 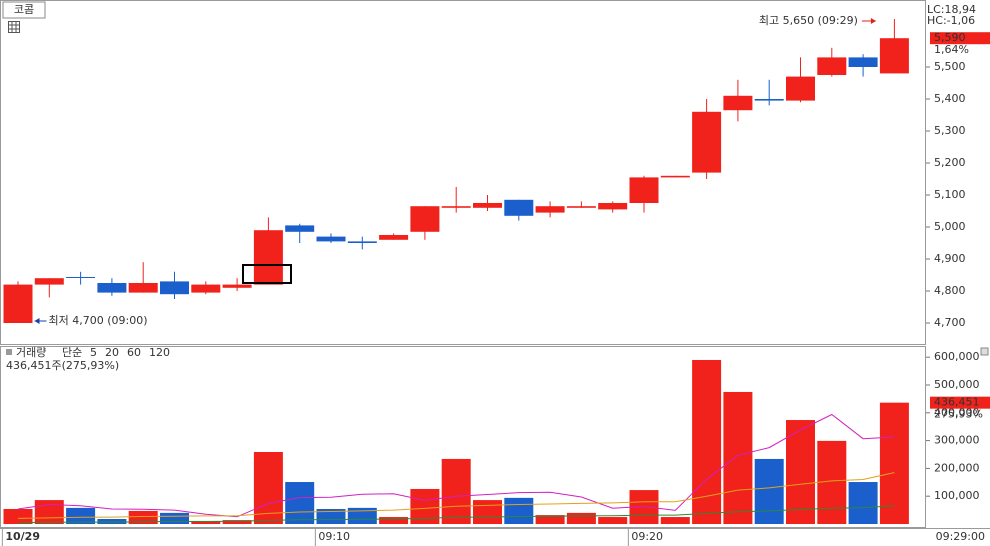 What do you see at coordinates (647, 536) in the screenshot?
I see `x-tick-label: 09:20` at bounding box center [647, 536].